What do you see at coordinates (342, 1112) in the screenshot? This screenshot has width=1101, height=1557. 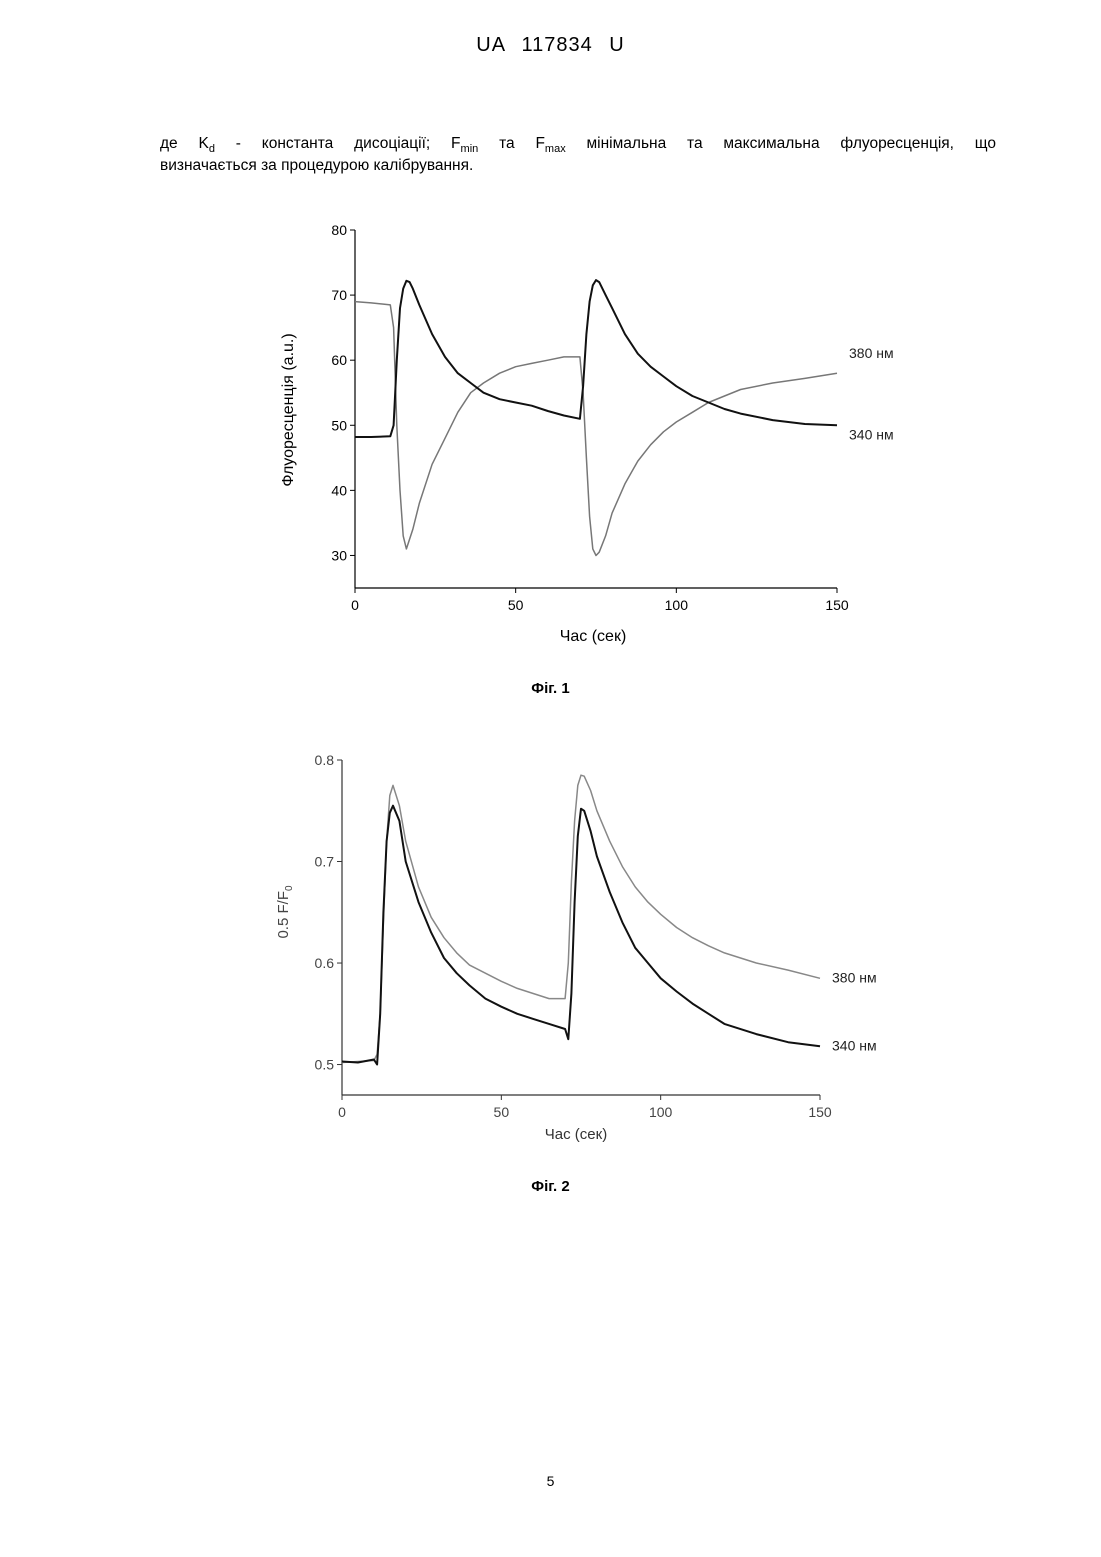 I see `fig2-xtick-label: 0` at bounding box center [342, 1112].